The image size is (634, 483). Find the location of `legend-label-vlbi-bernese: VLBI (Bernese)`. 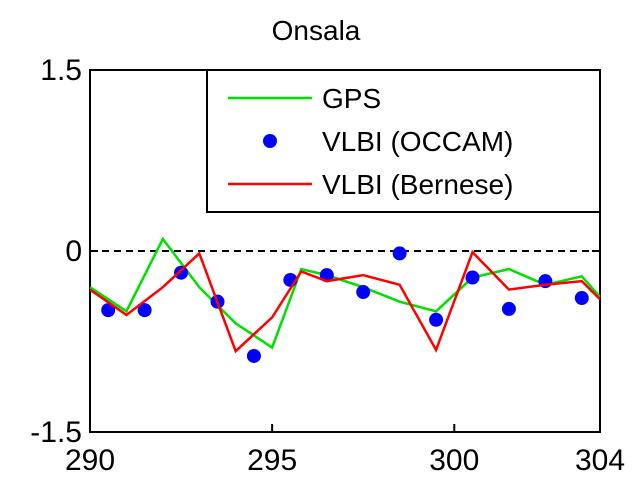

legend-label-vlbi-bernese: VLBI (Bernese) is located at coordinates (417, 184).